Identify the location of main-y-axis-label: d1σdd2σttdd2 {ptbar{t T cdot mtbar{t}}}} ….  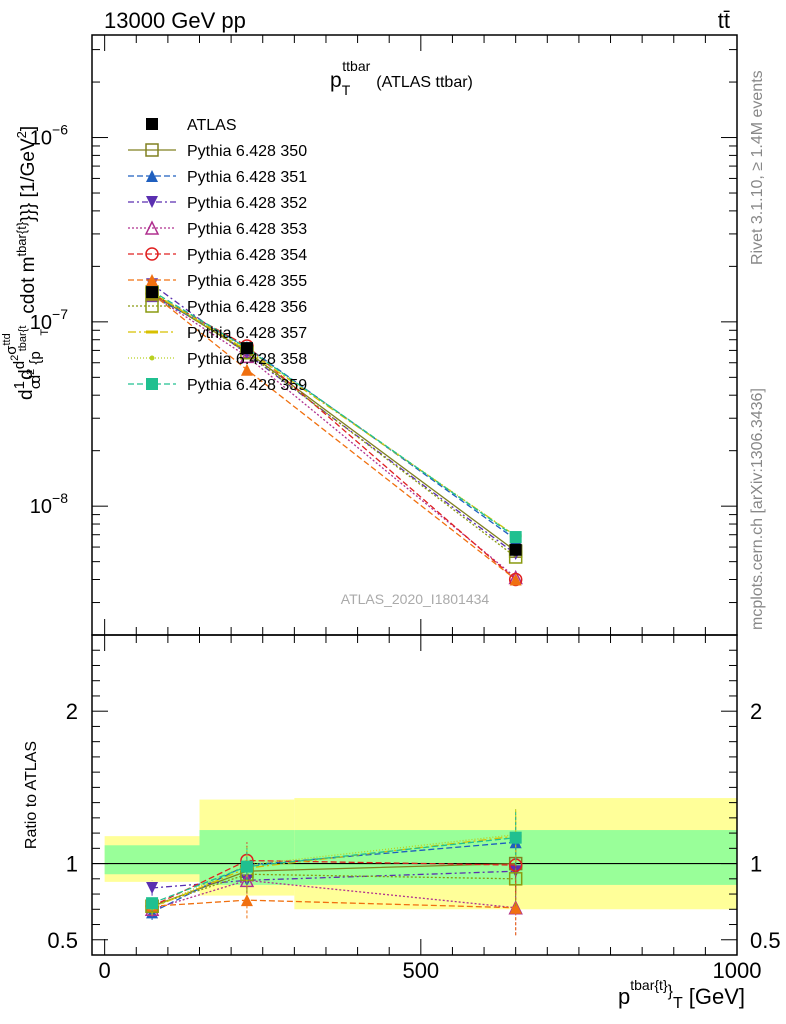
(26, 263).